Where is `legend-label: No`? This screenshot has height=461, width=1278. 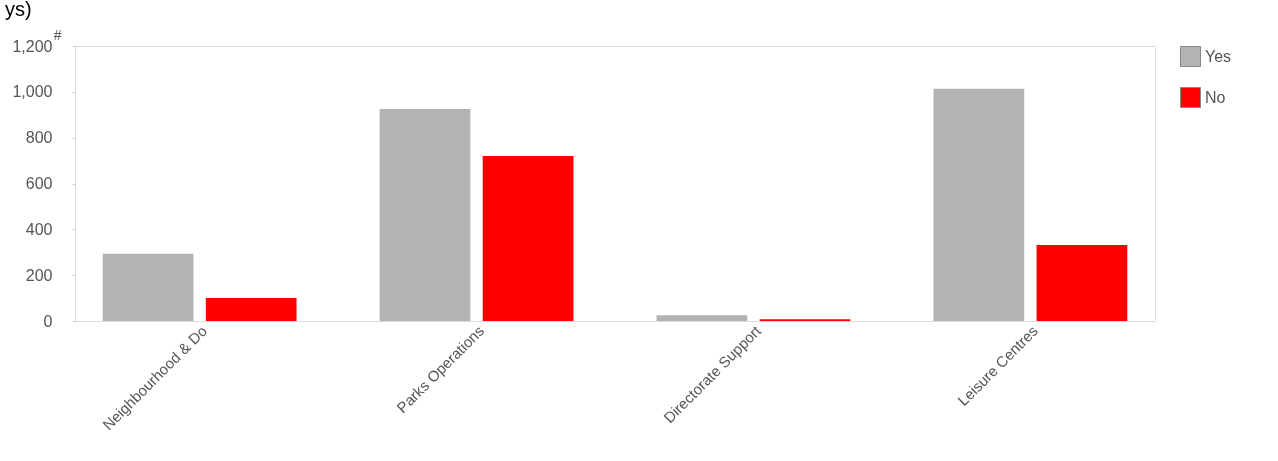
legend-label: No is located at coordinates (1215, 97).